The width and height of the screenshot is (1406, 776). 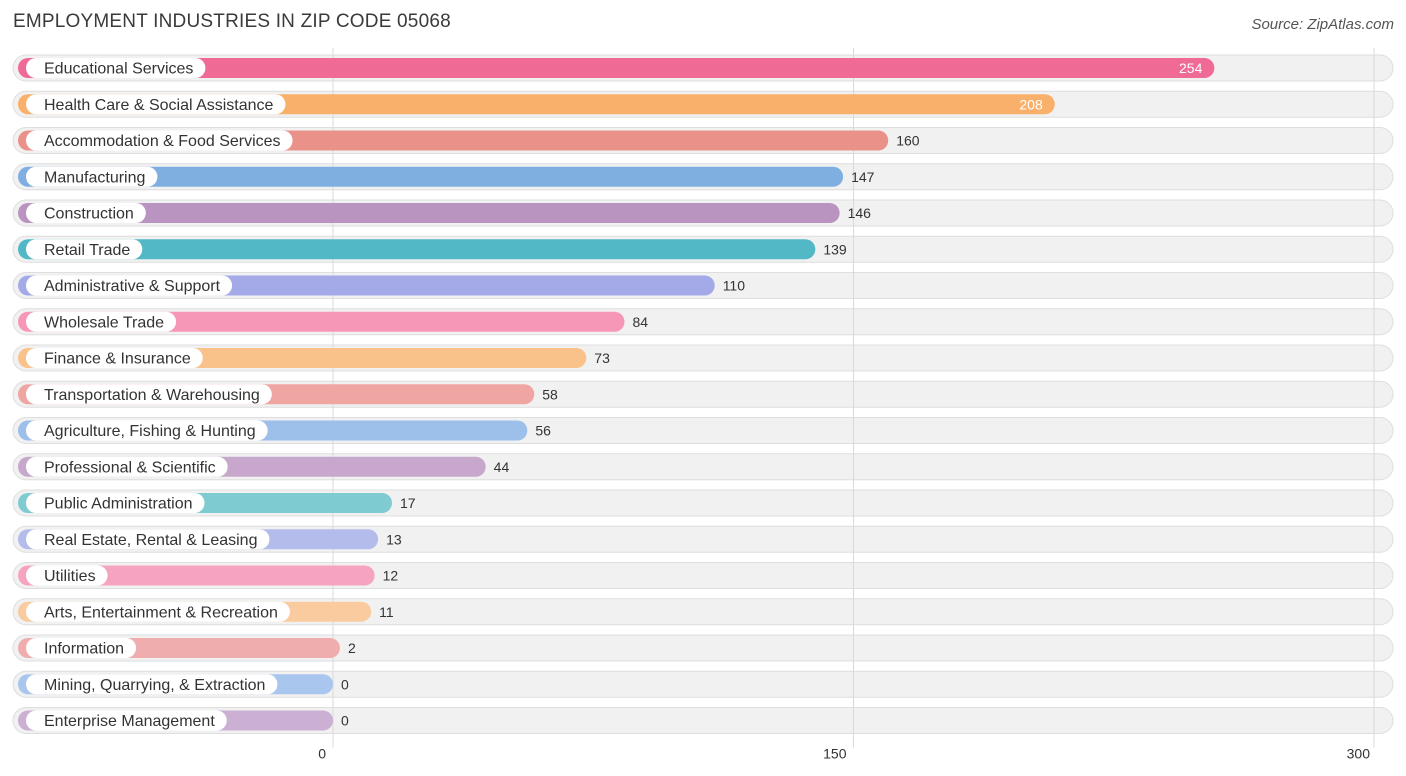 What do you see at coordinates (1031, 104) in the screenshot?
I see `value-label: 208` at bounding box center [1031, 104].